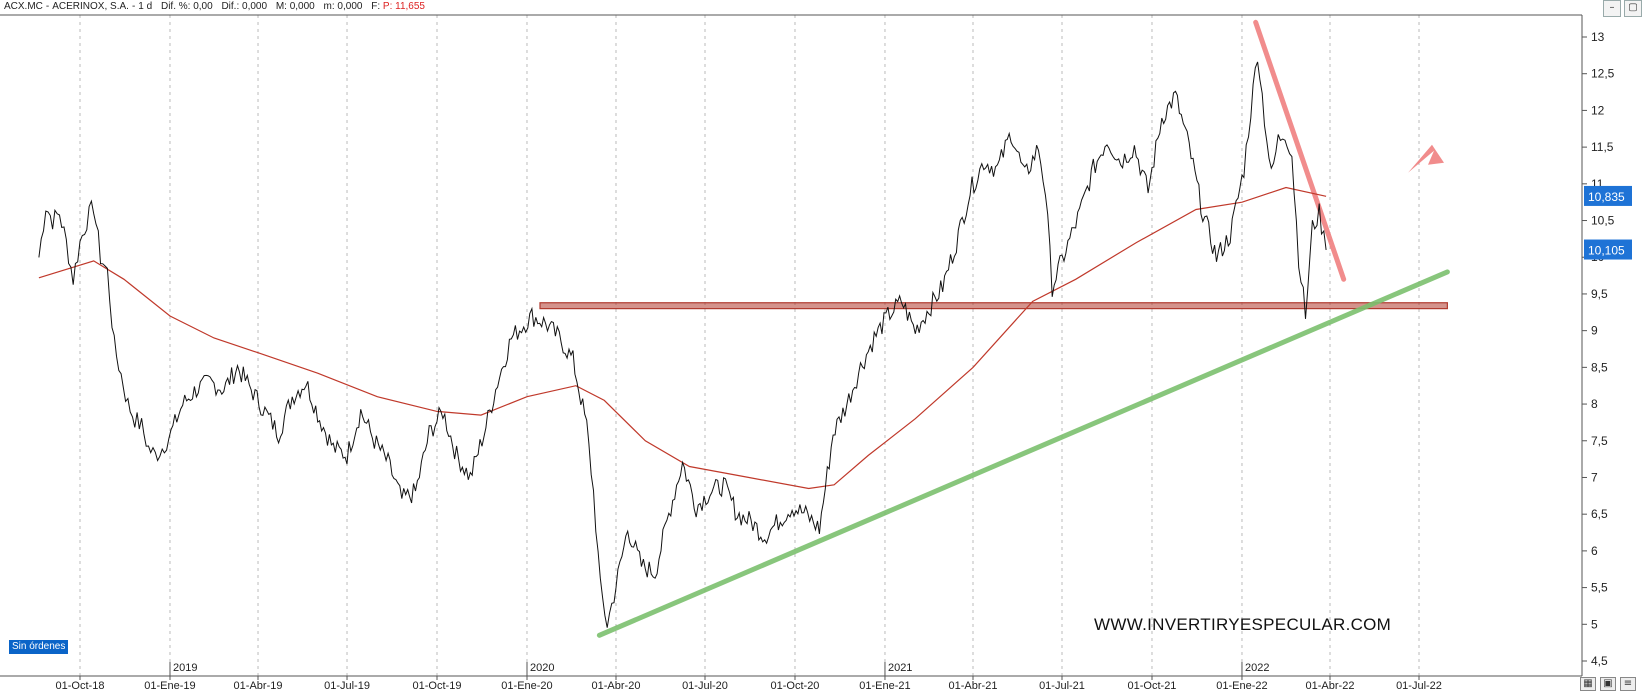 This screenshot has width=1650, height=697. Describe the element at coordinates (1612, 8) in the screenshot. I see `minimize-button: –` at that location.